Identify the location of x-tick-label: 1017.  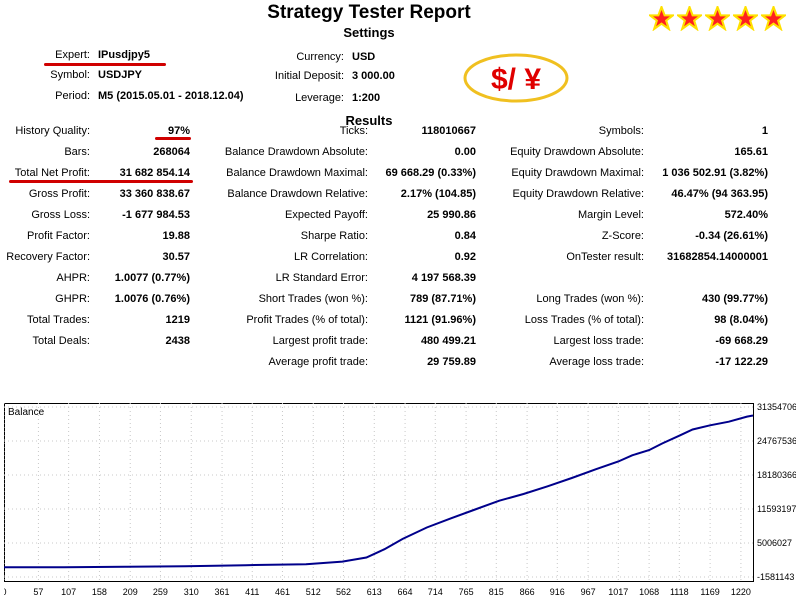
(618, 592).